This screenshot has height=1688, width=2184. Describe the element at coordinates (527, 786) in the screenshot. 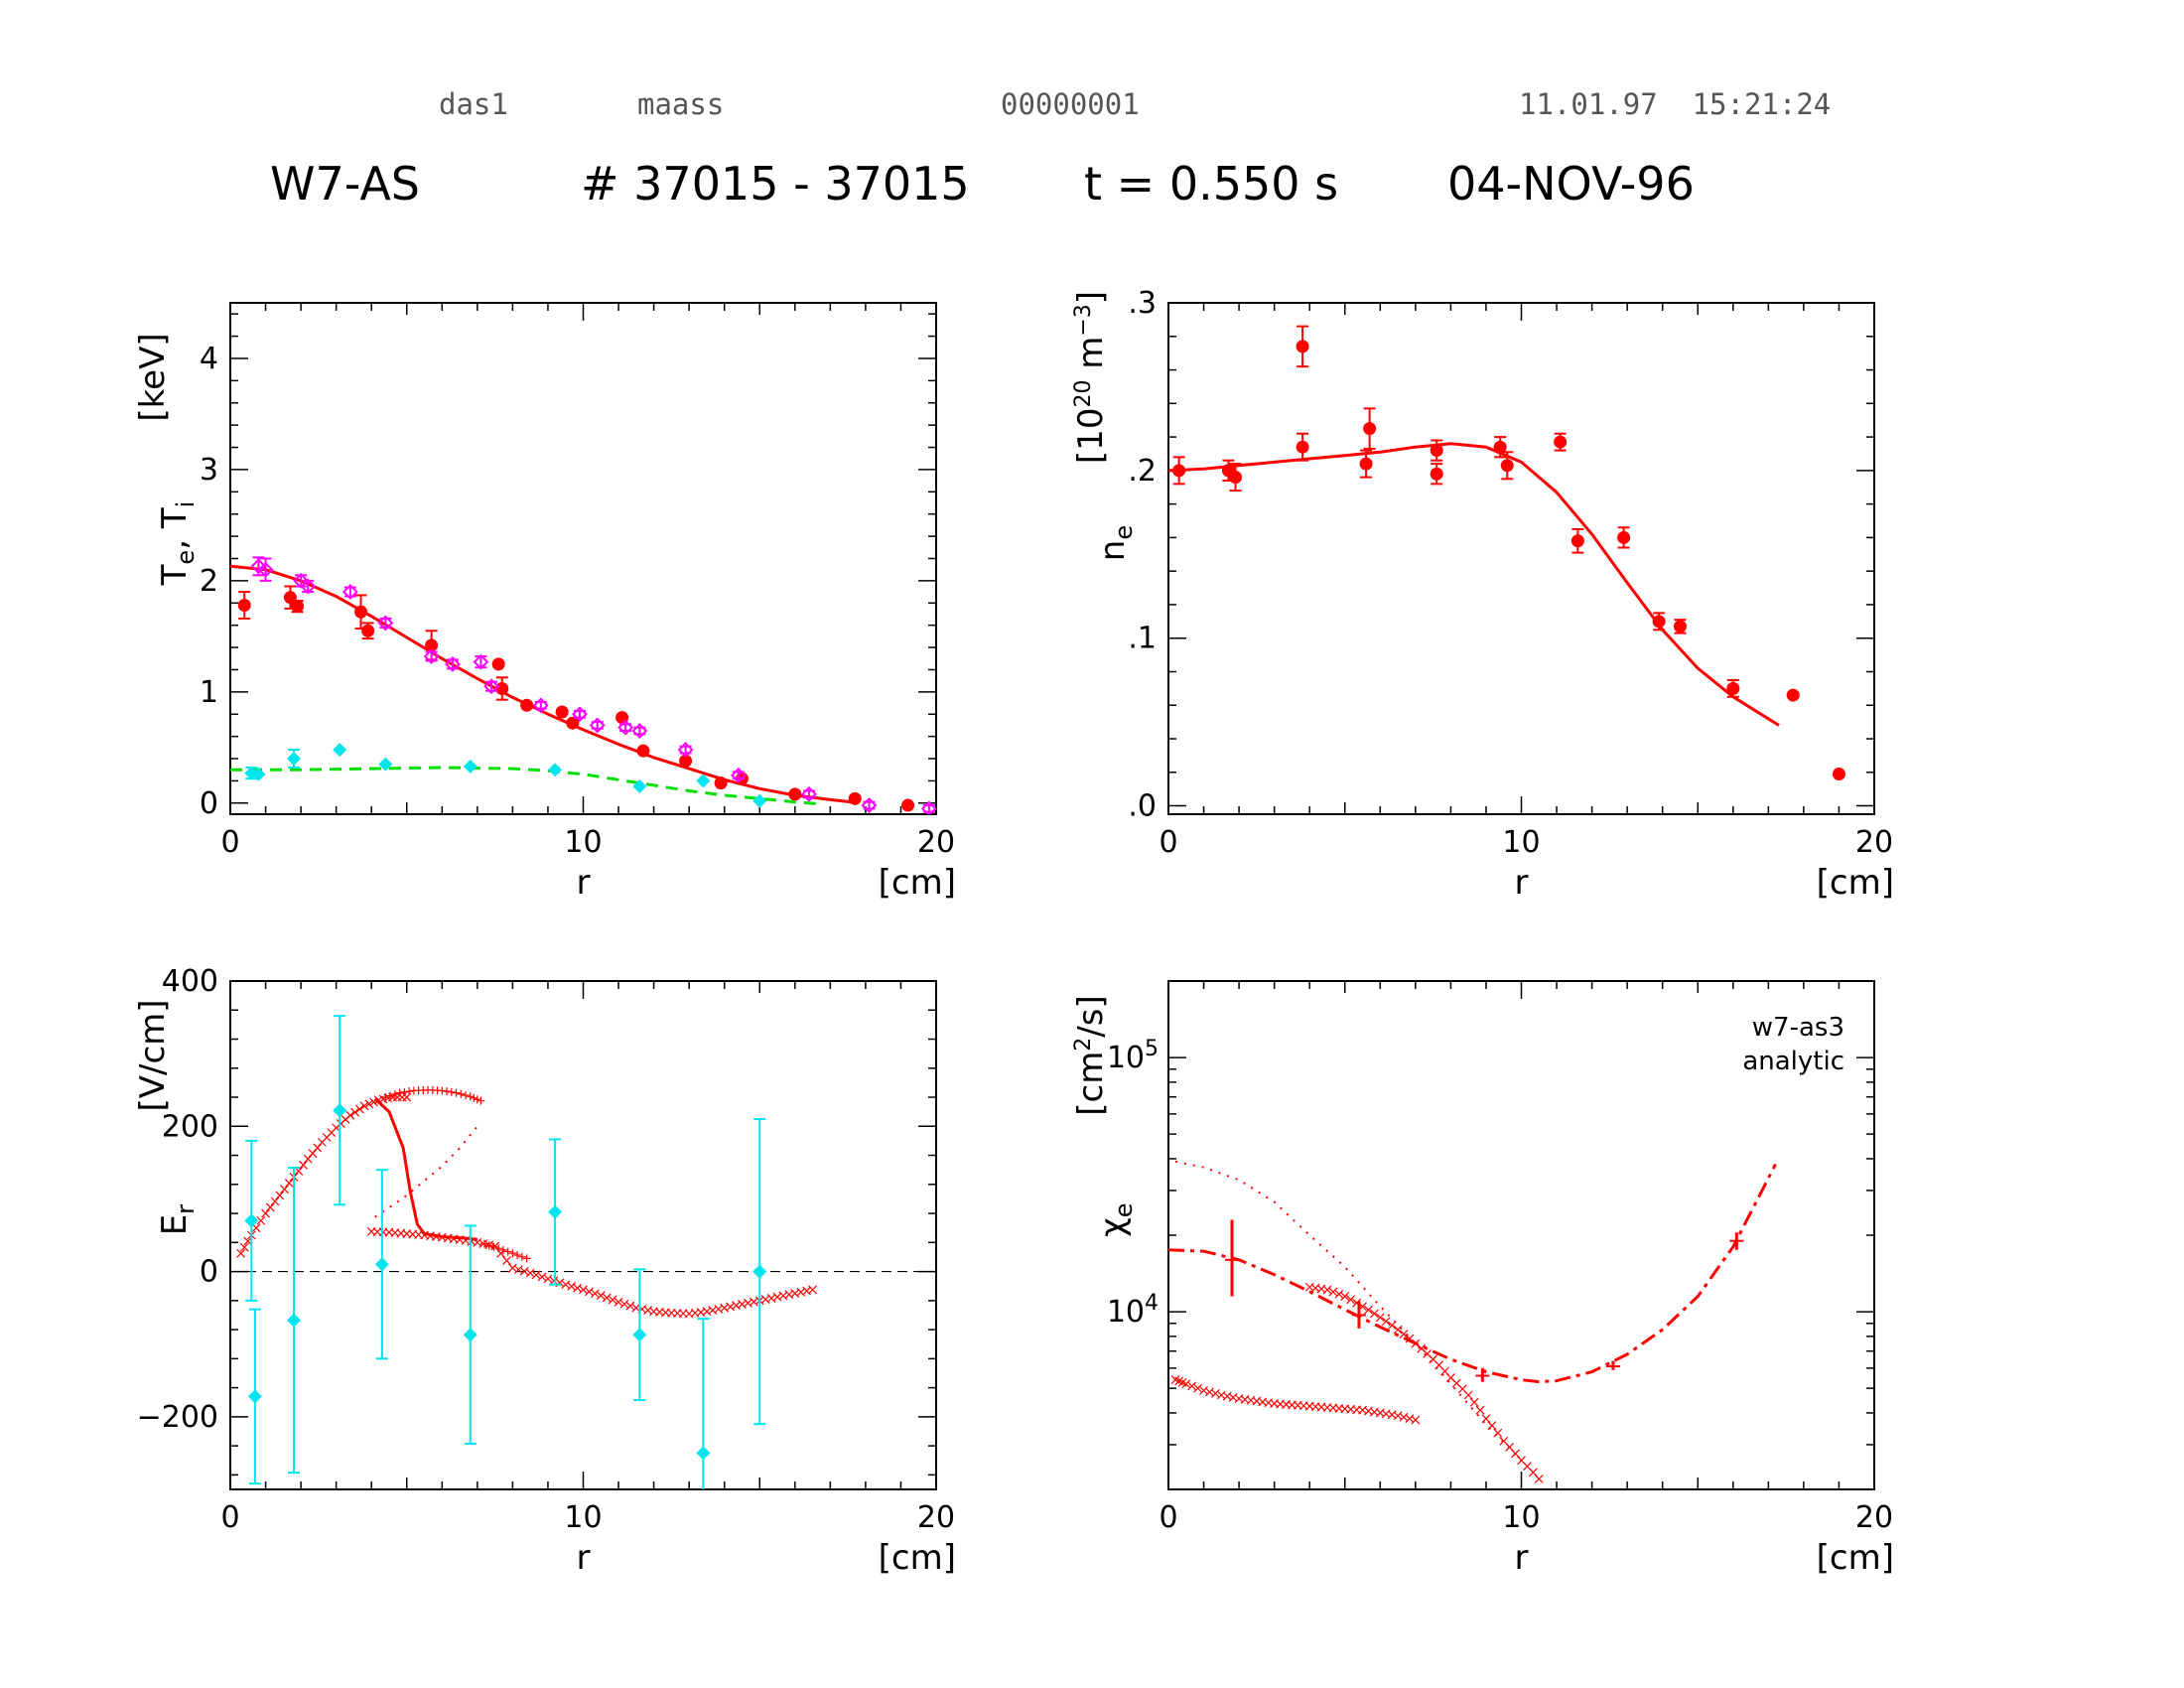

I see `fit-curve-dashed` at that location.